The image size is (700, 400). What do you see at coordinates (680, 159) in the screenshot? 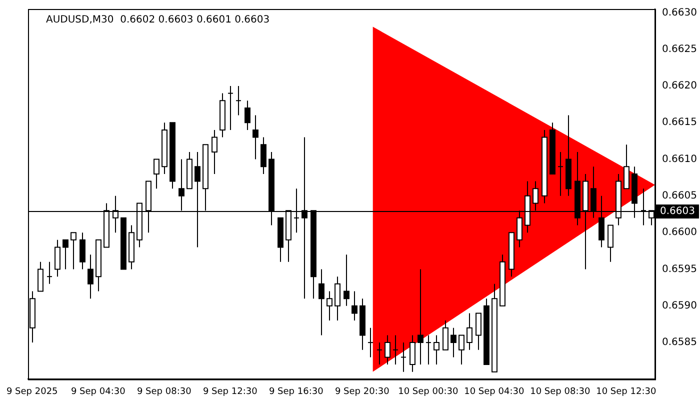
I see `y-tick-label: 0.6610` at bounding box center [680, 159].